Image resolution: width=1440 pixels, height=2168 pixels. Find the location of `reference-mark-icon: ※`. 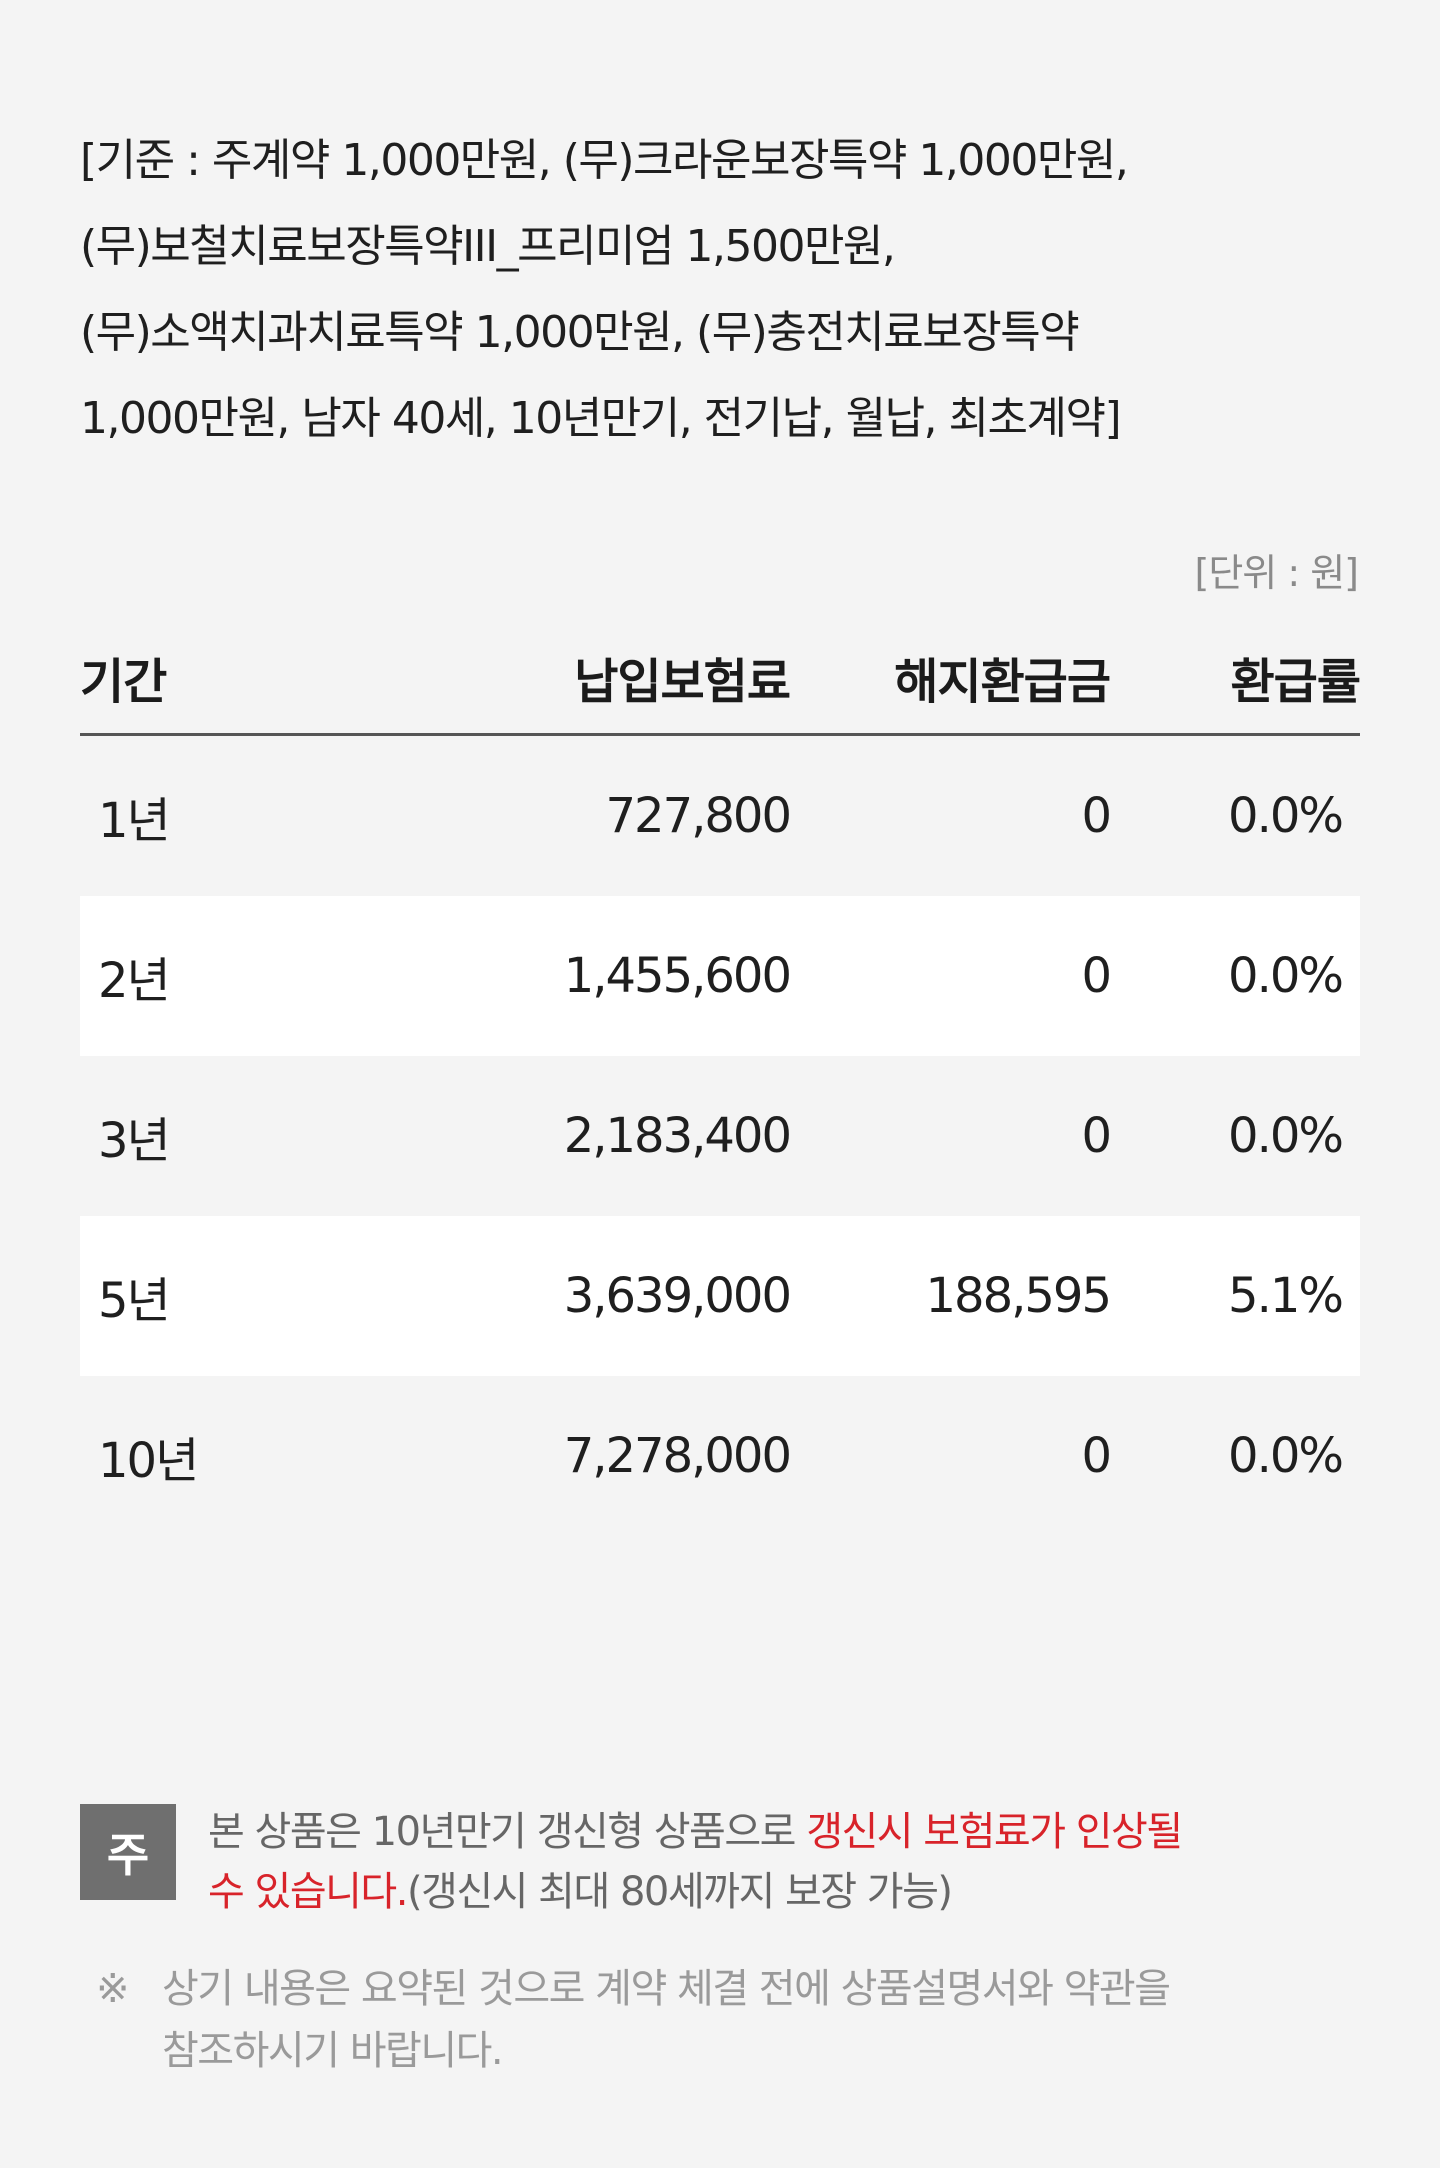

reference-mark-icon: ※ is located at coordinates (113, 1989).